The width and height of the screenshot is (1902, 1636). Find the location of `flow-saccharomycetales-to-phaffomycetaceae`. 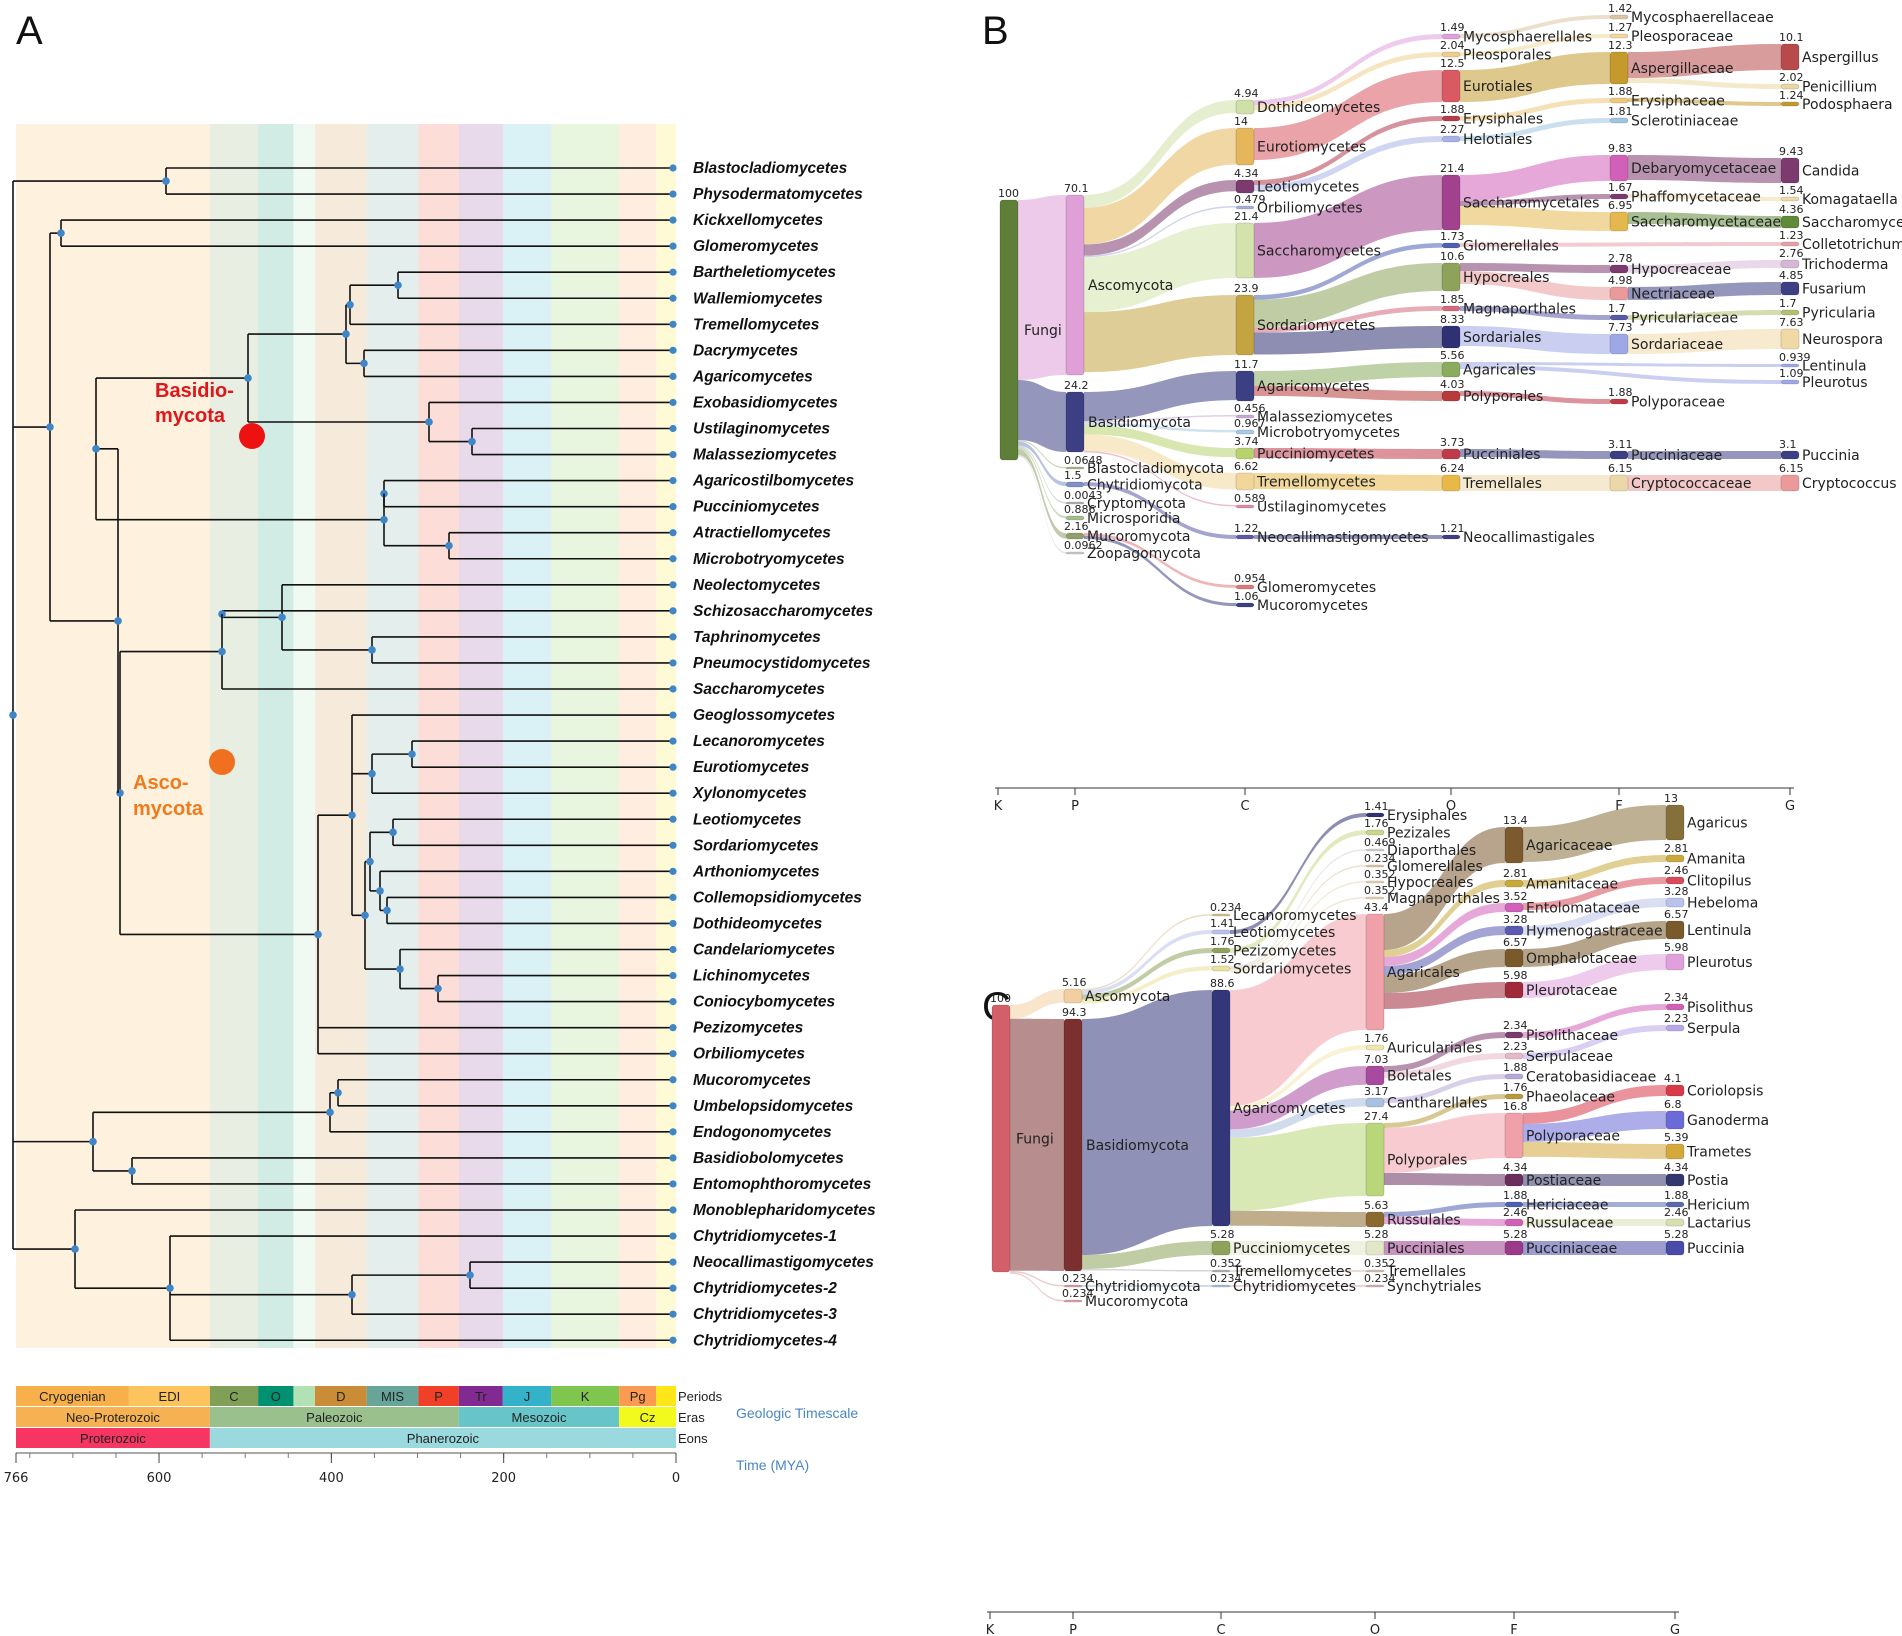

flow-saccharomycetales-to-phaffomycetaceae is located at coordinates (1535, 200).